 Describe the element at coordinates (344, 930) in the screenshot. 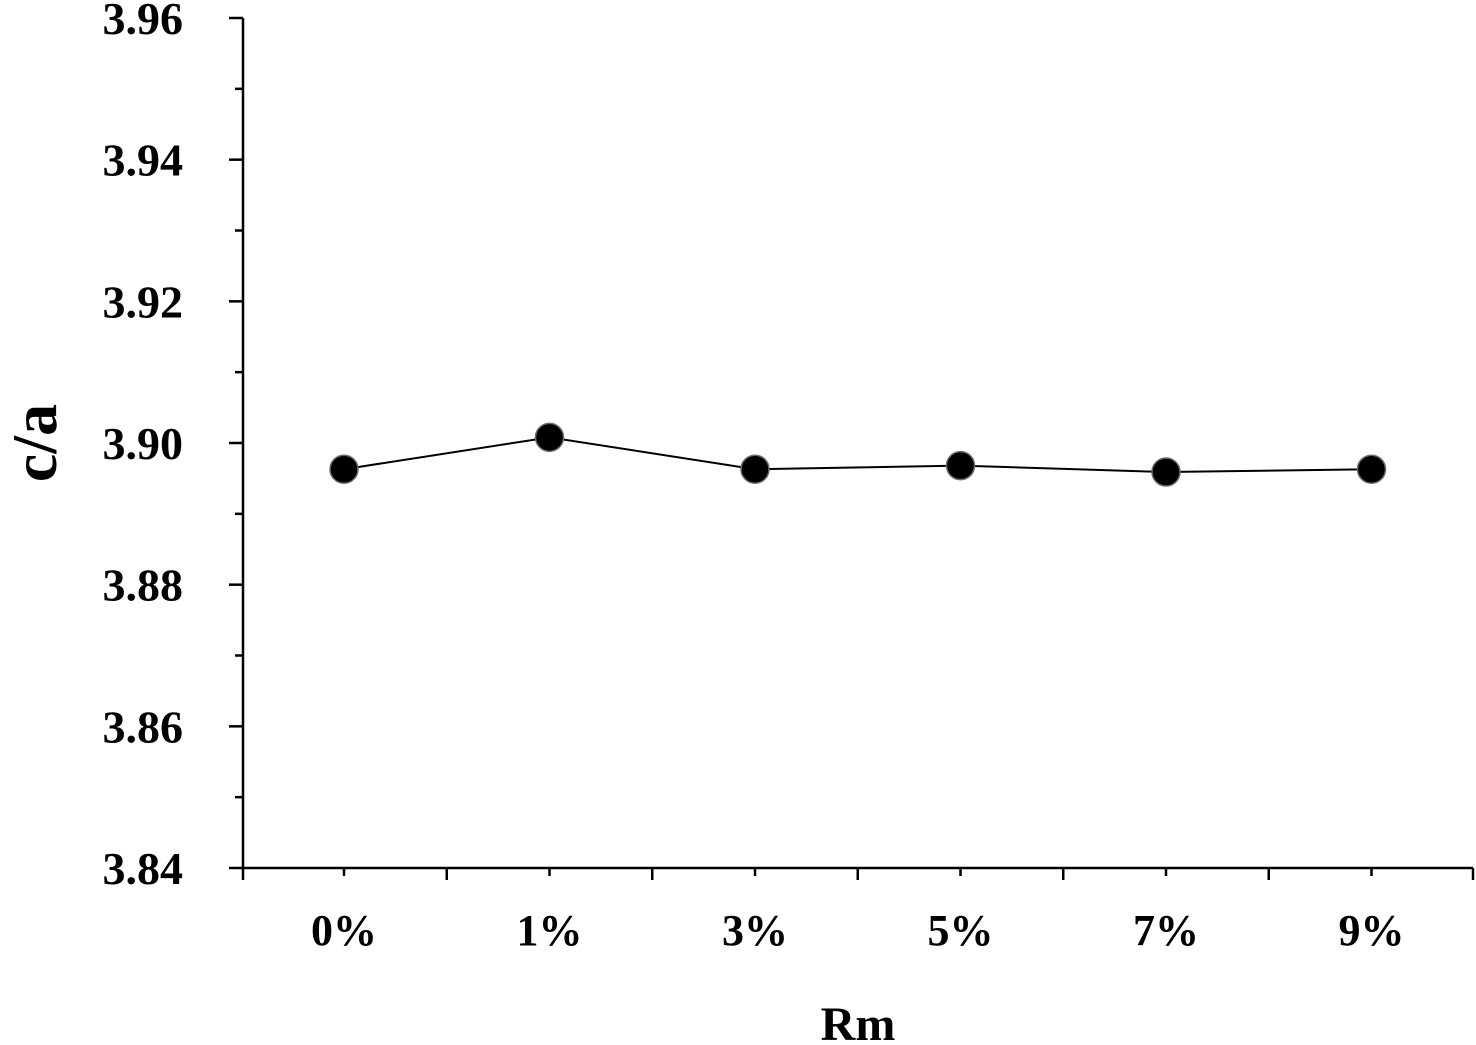

I see `x-tick-label: 0%` at that location.